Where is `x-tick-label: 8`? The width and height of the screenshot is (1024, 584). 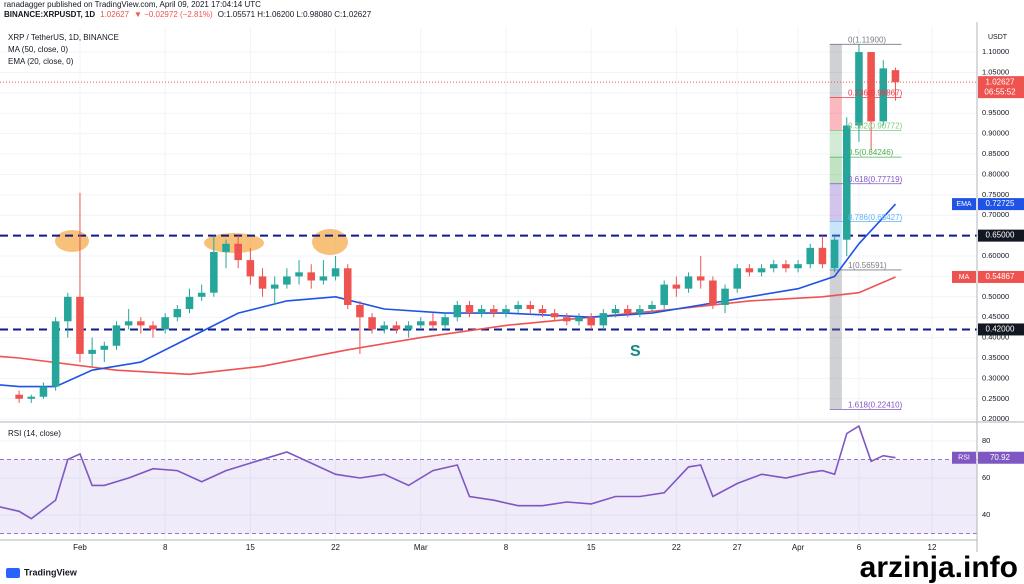
x-tick-label: 8 is located at coordinates (165, 547).